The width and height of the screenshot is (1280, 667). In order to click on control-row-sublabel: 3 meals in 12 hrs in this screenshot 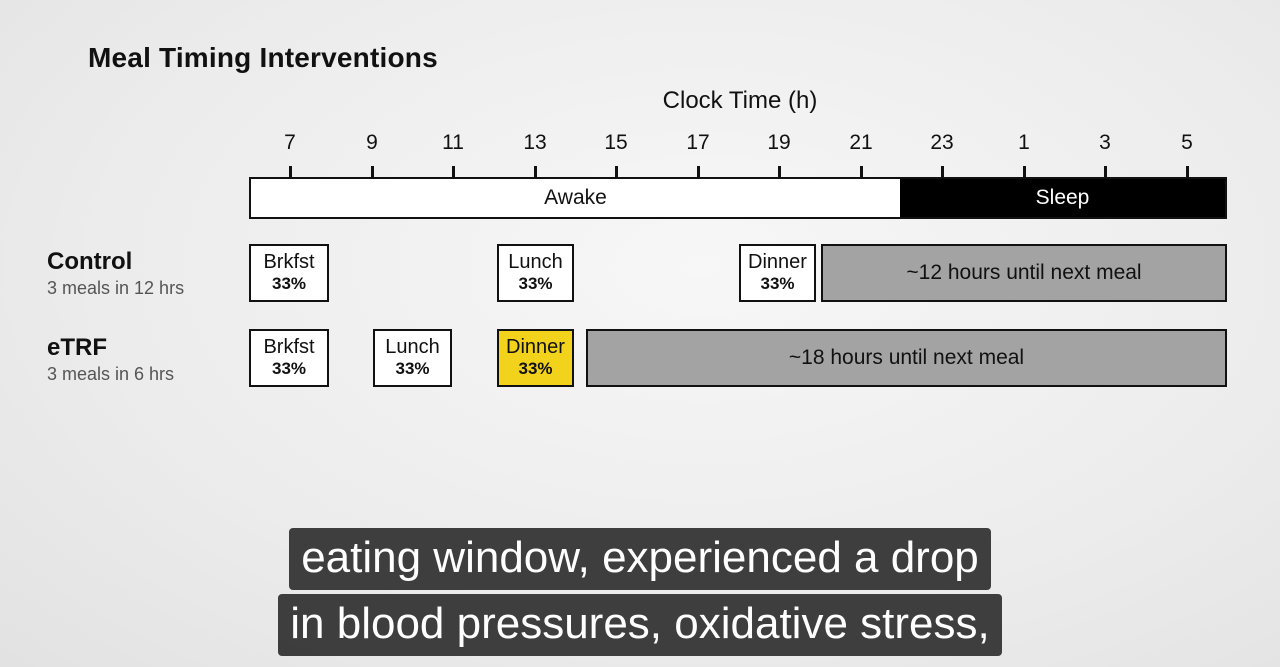, I will do `click(116, 288)`.